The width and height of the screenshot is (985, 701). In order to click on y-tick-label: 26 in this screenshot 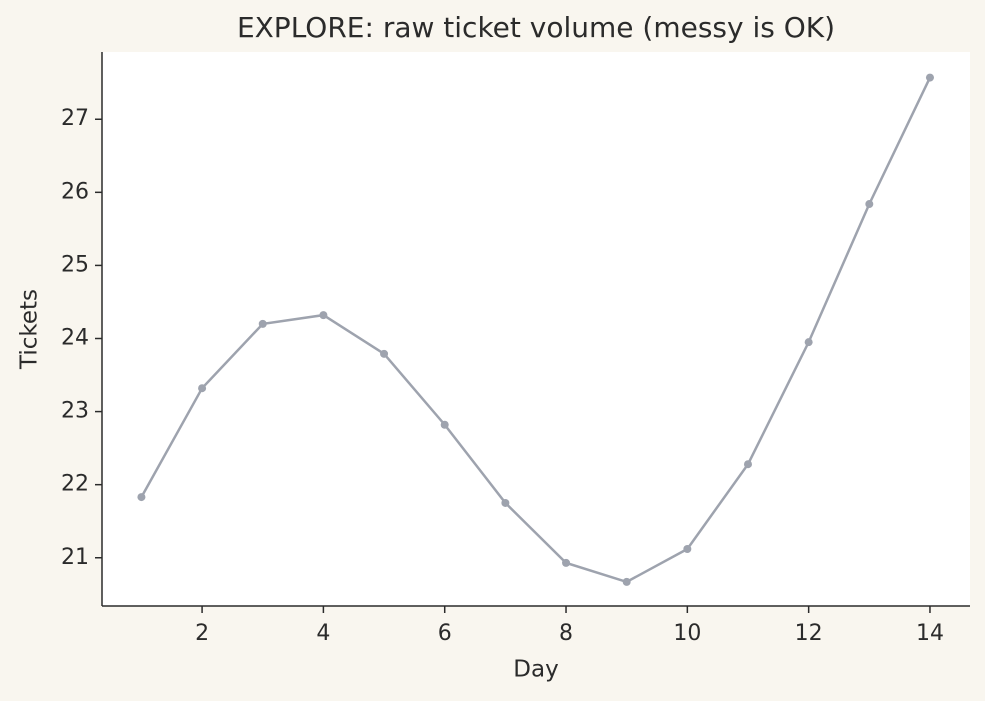, I will do `click(75, 191)`.